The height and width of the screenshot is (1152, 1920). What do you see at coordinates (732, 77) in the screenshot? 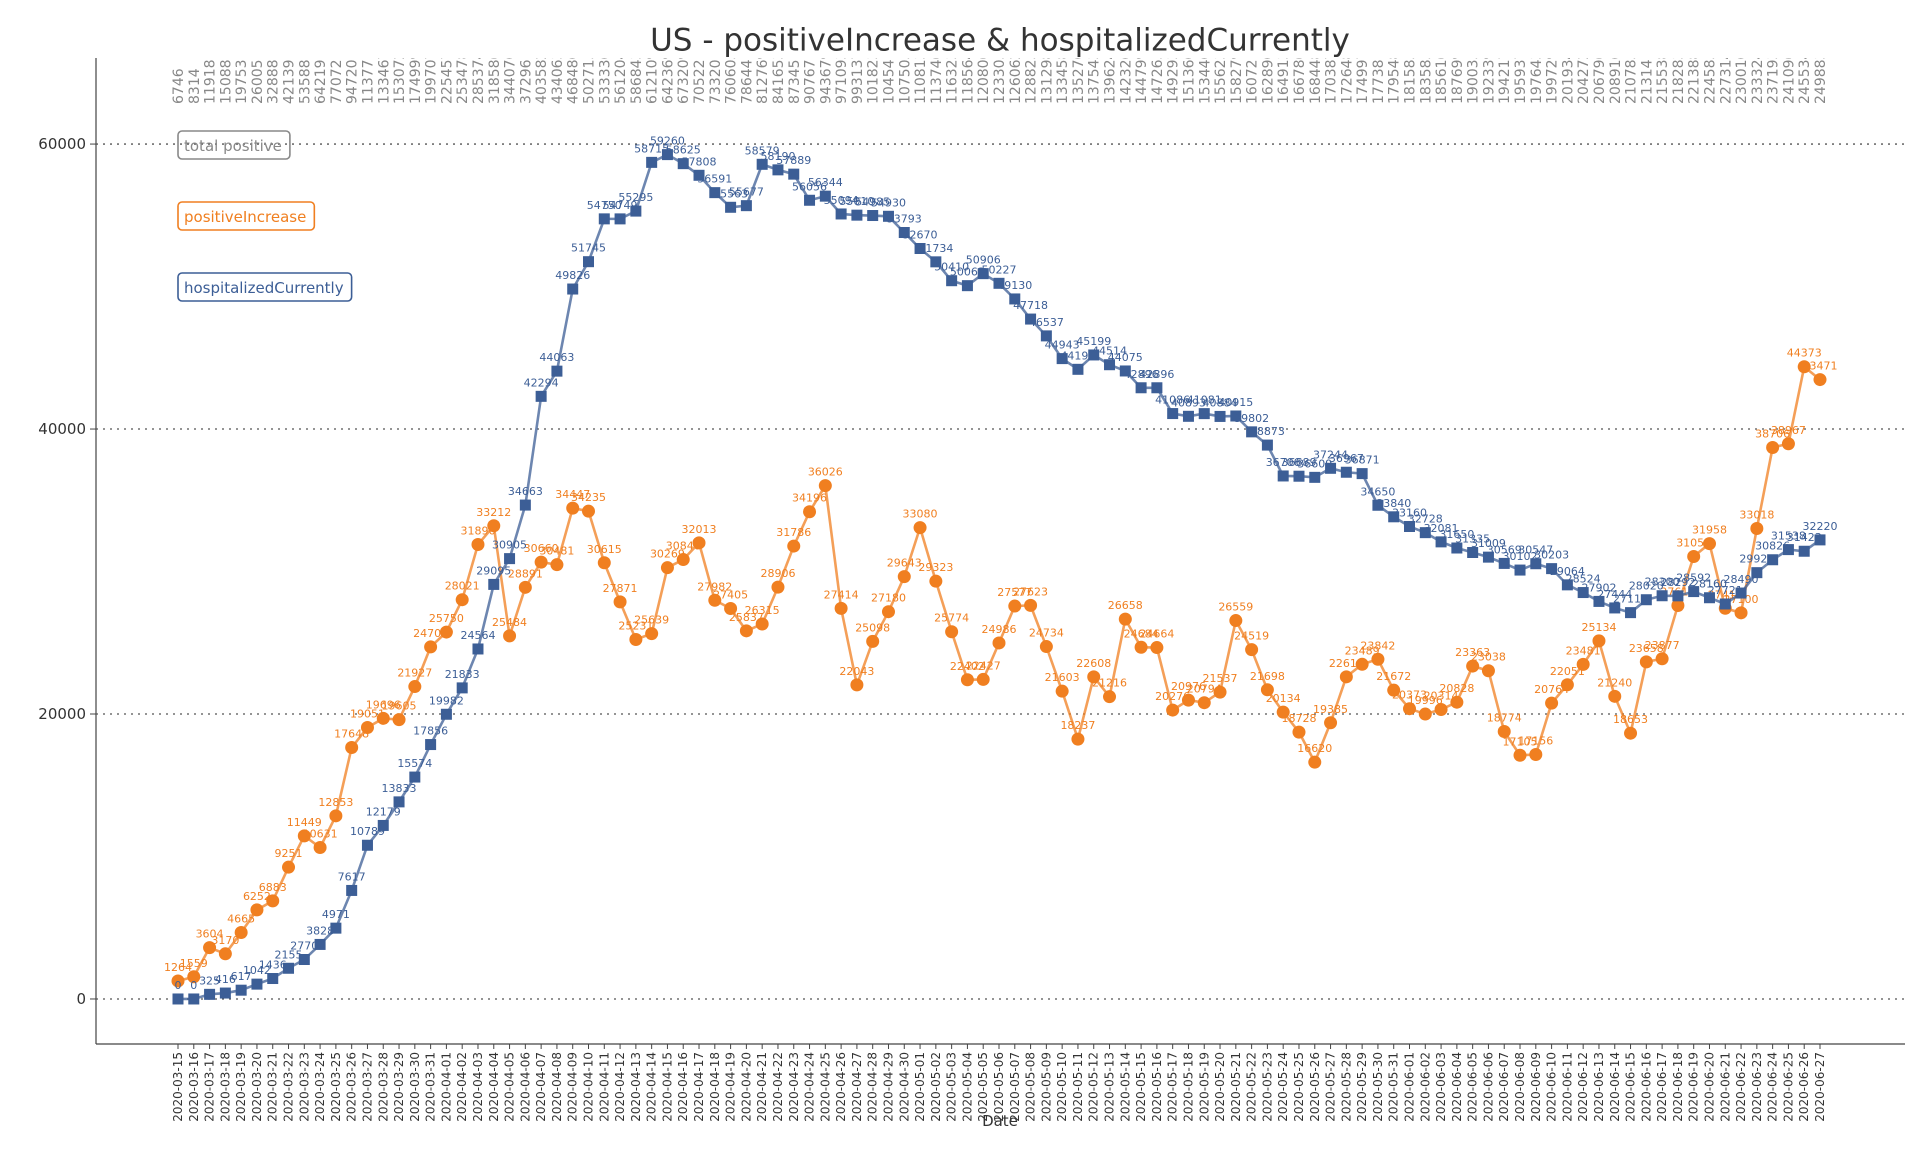
I see `total-label: 760605` at bounding box center [732, 77].